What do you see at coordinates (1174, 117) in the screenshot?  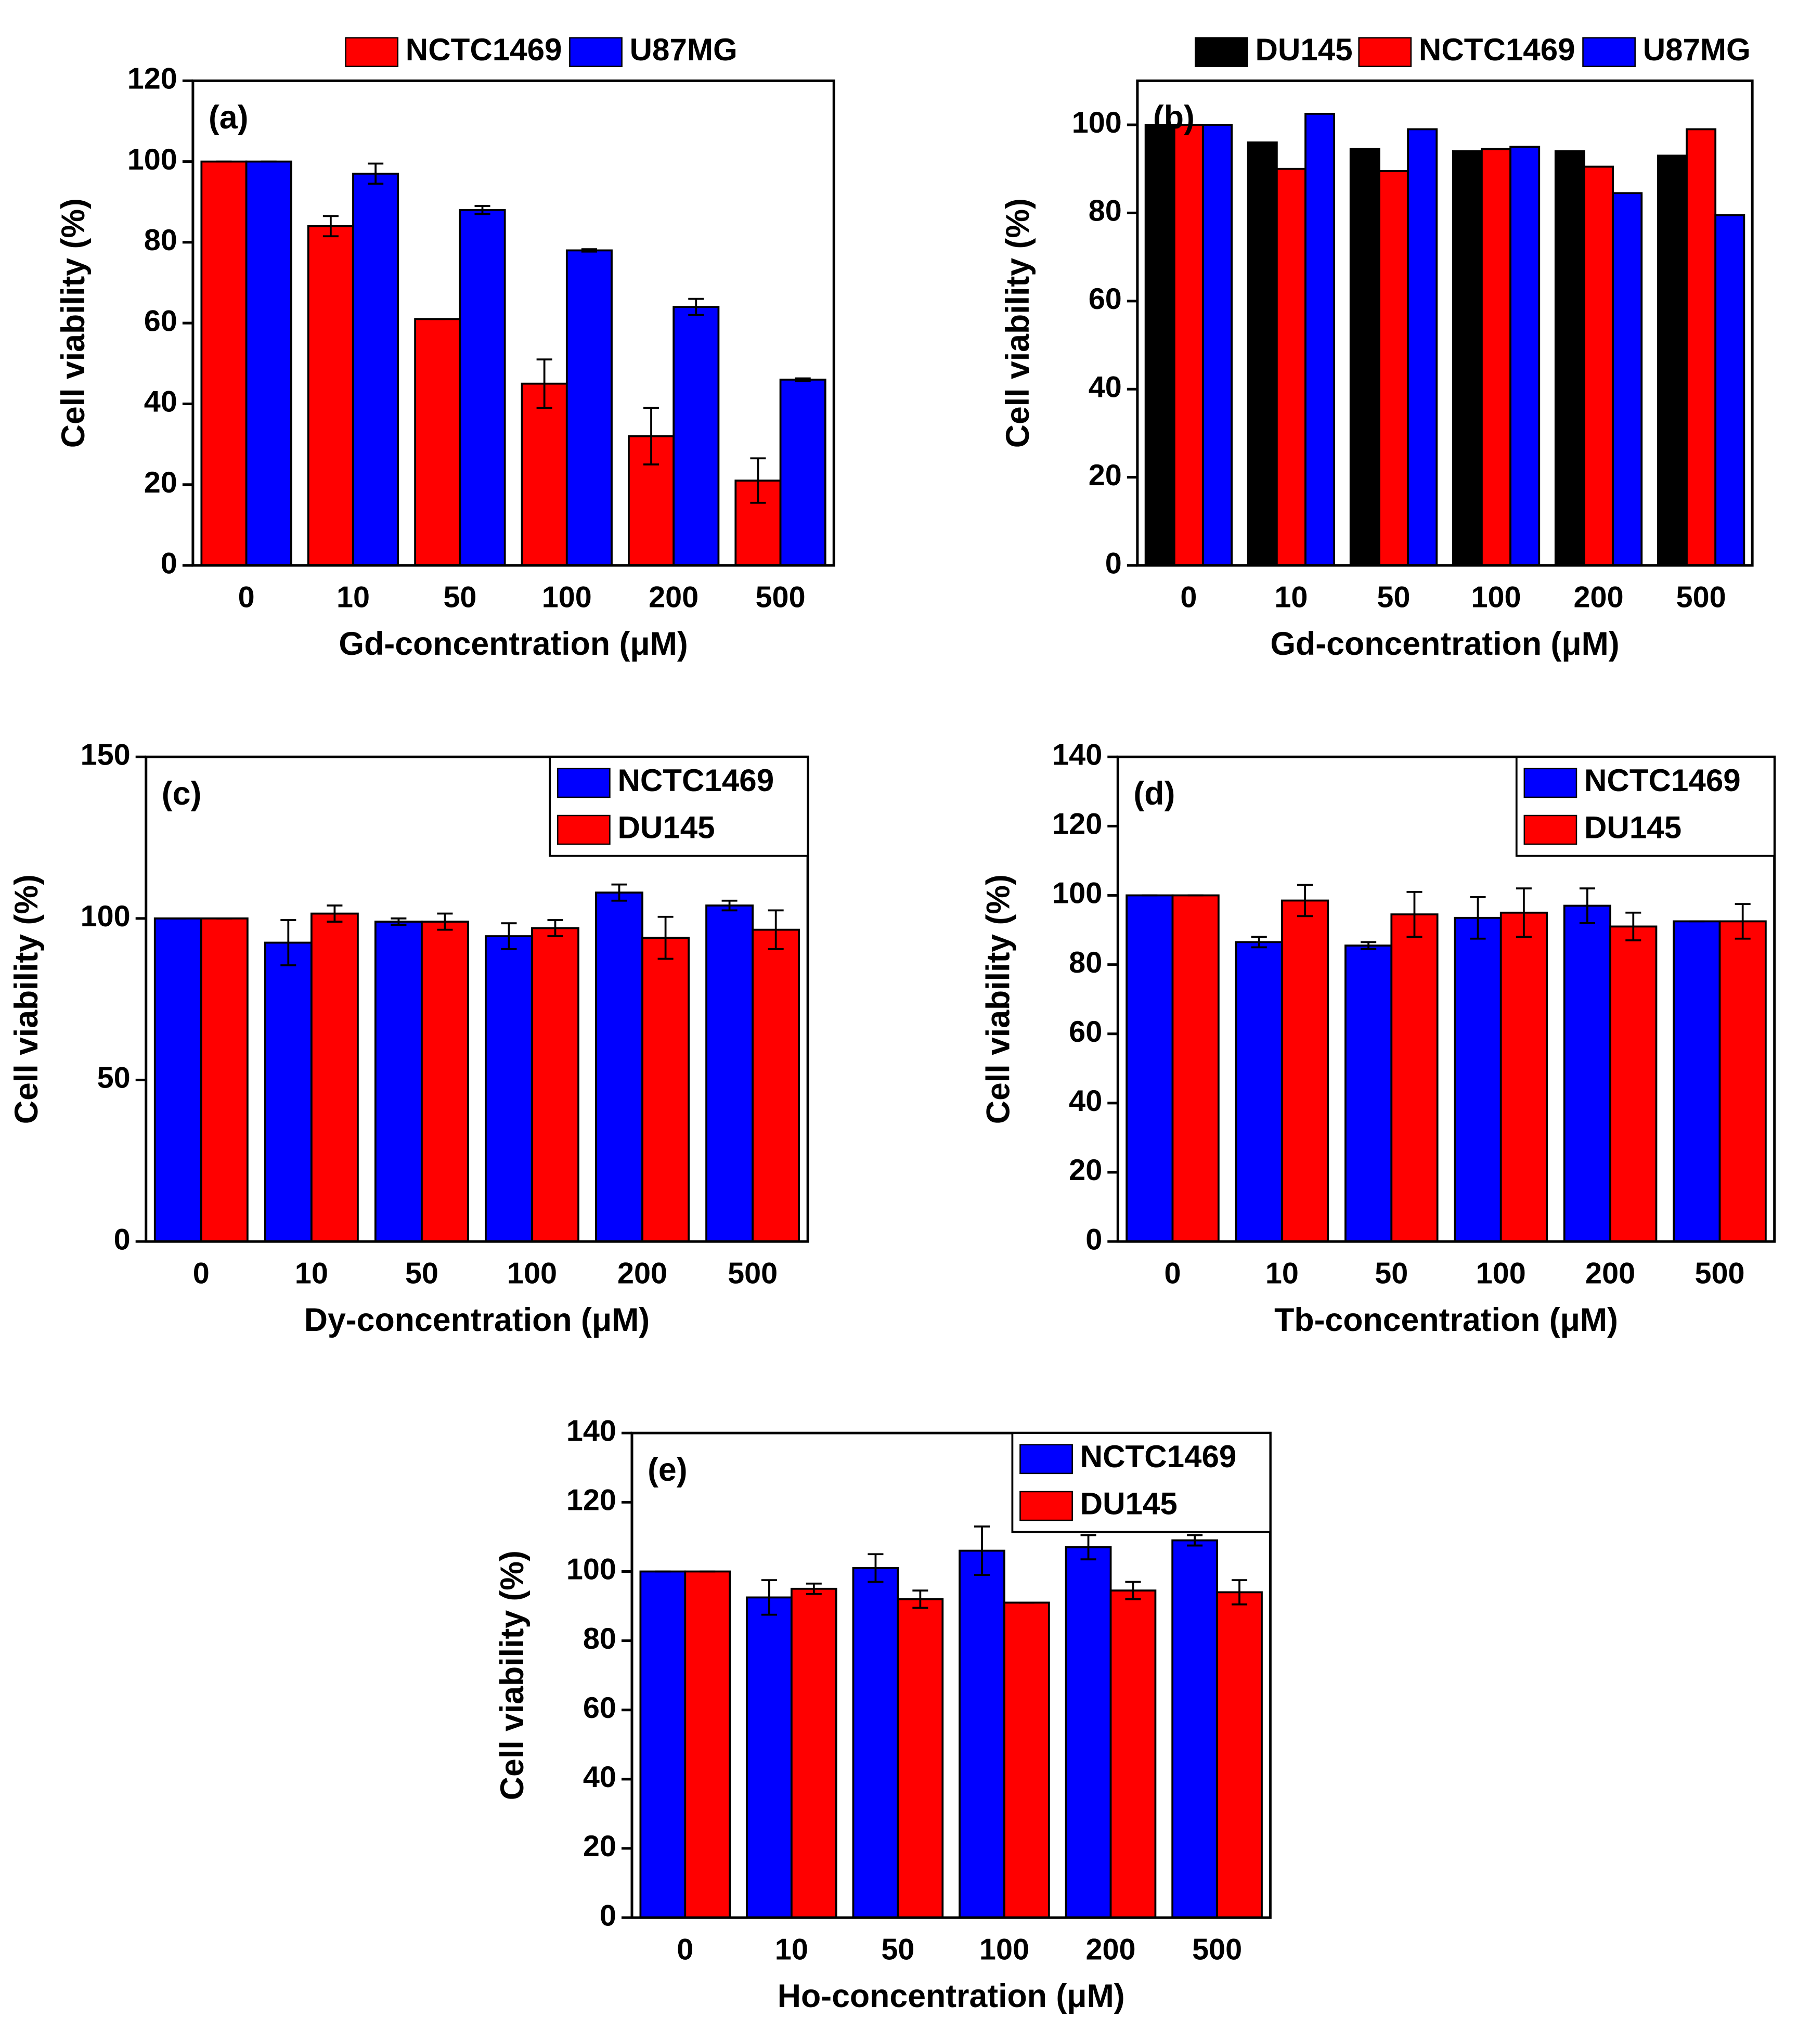 I see `panel-label: (b)` at bounding box center [1174, 117].